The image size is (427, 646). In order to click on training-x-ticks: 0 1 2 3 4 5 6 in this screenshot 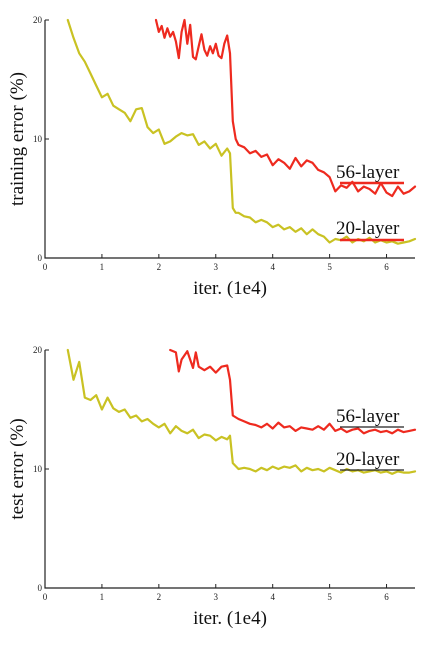, I will do `click(216, 263)`.